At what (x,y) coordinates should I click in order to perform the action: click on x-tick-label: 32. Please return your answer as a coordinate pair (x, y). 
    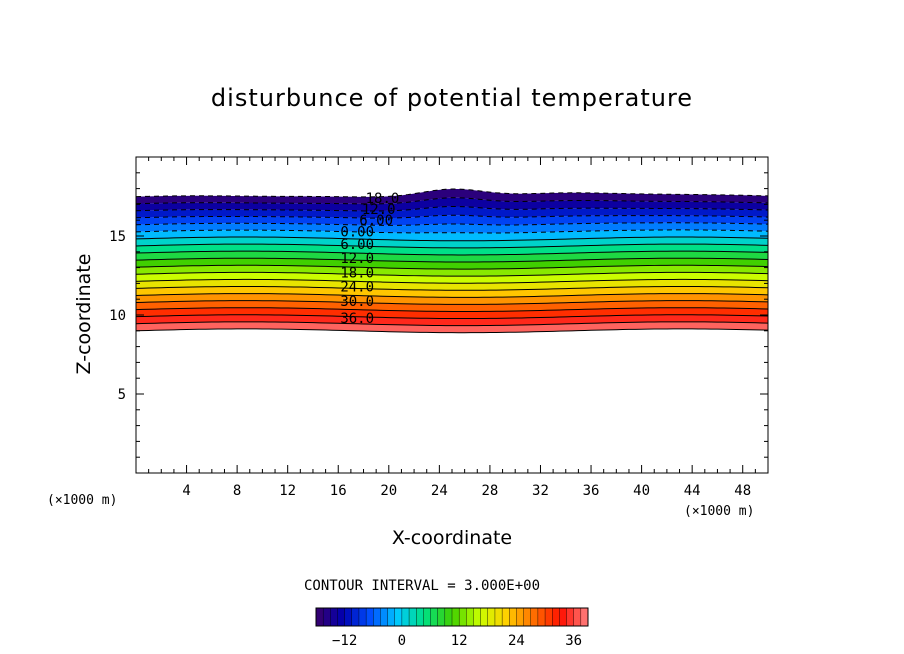
    Looking at the image, I should click on (540, 491).